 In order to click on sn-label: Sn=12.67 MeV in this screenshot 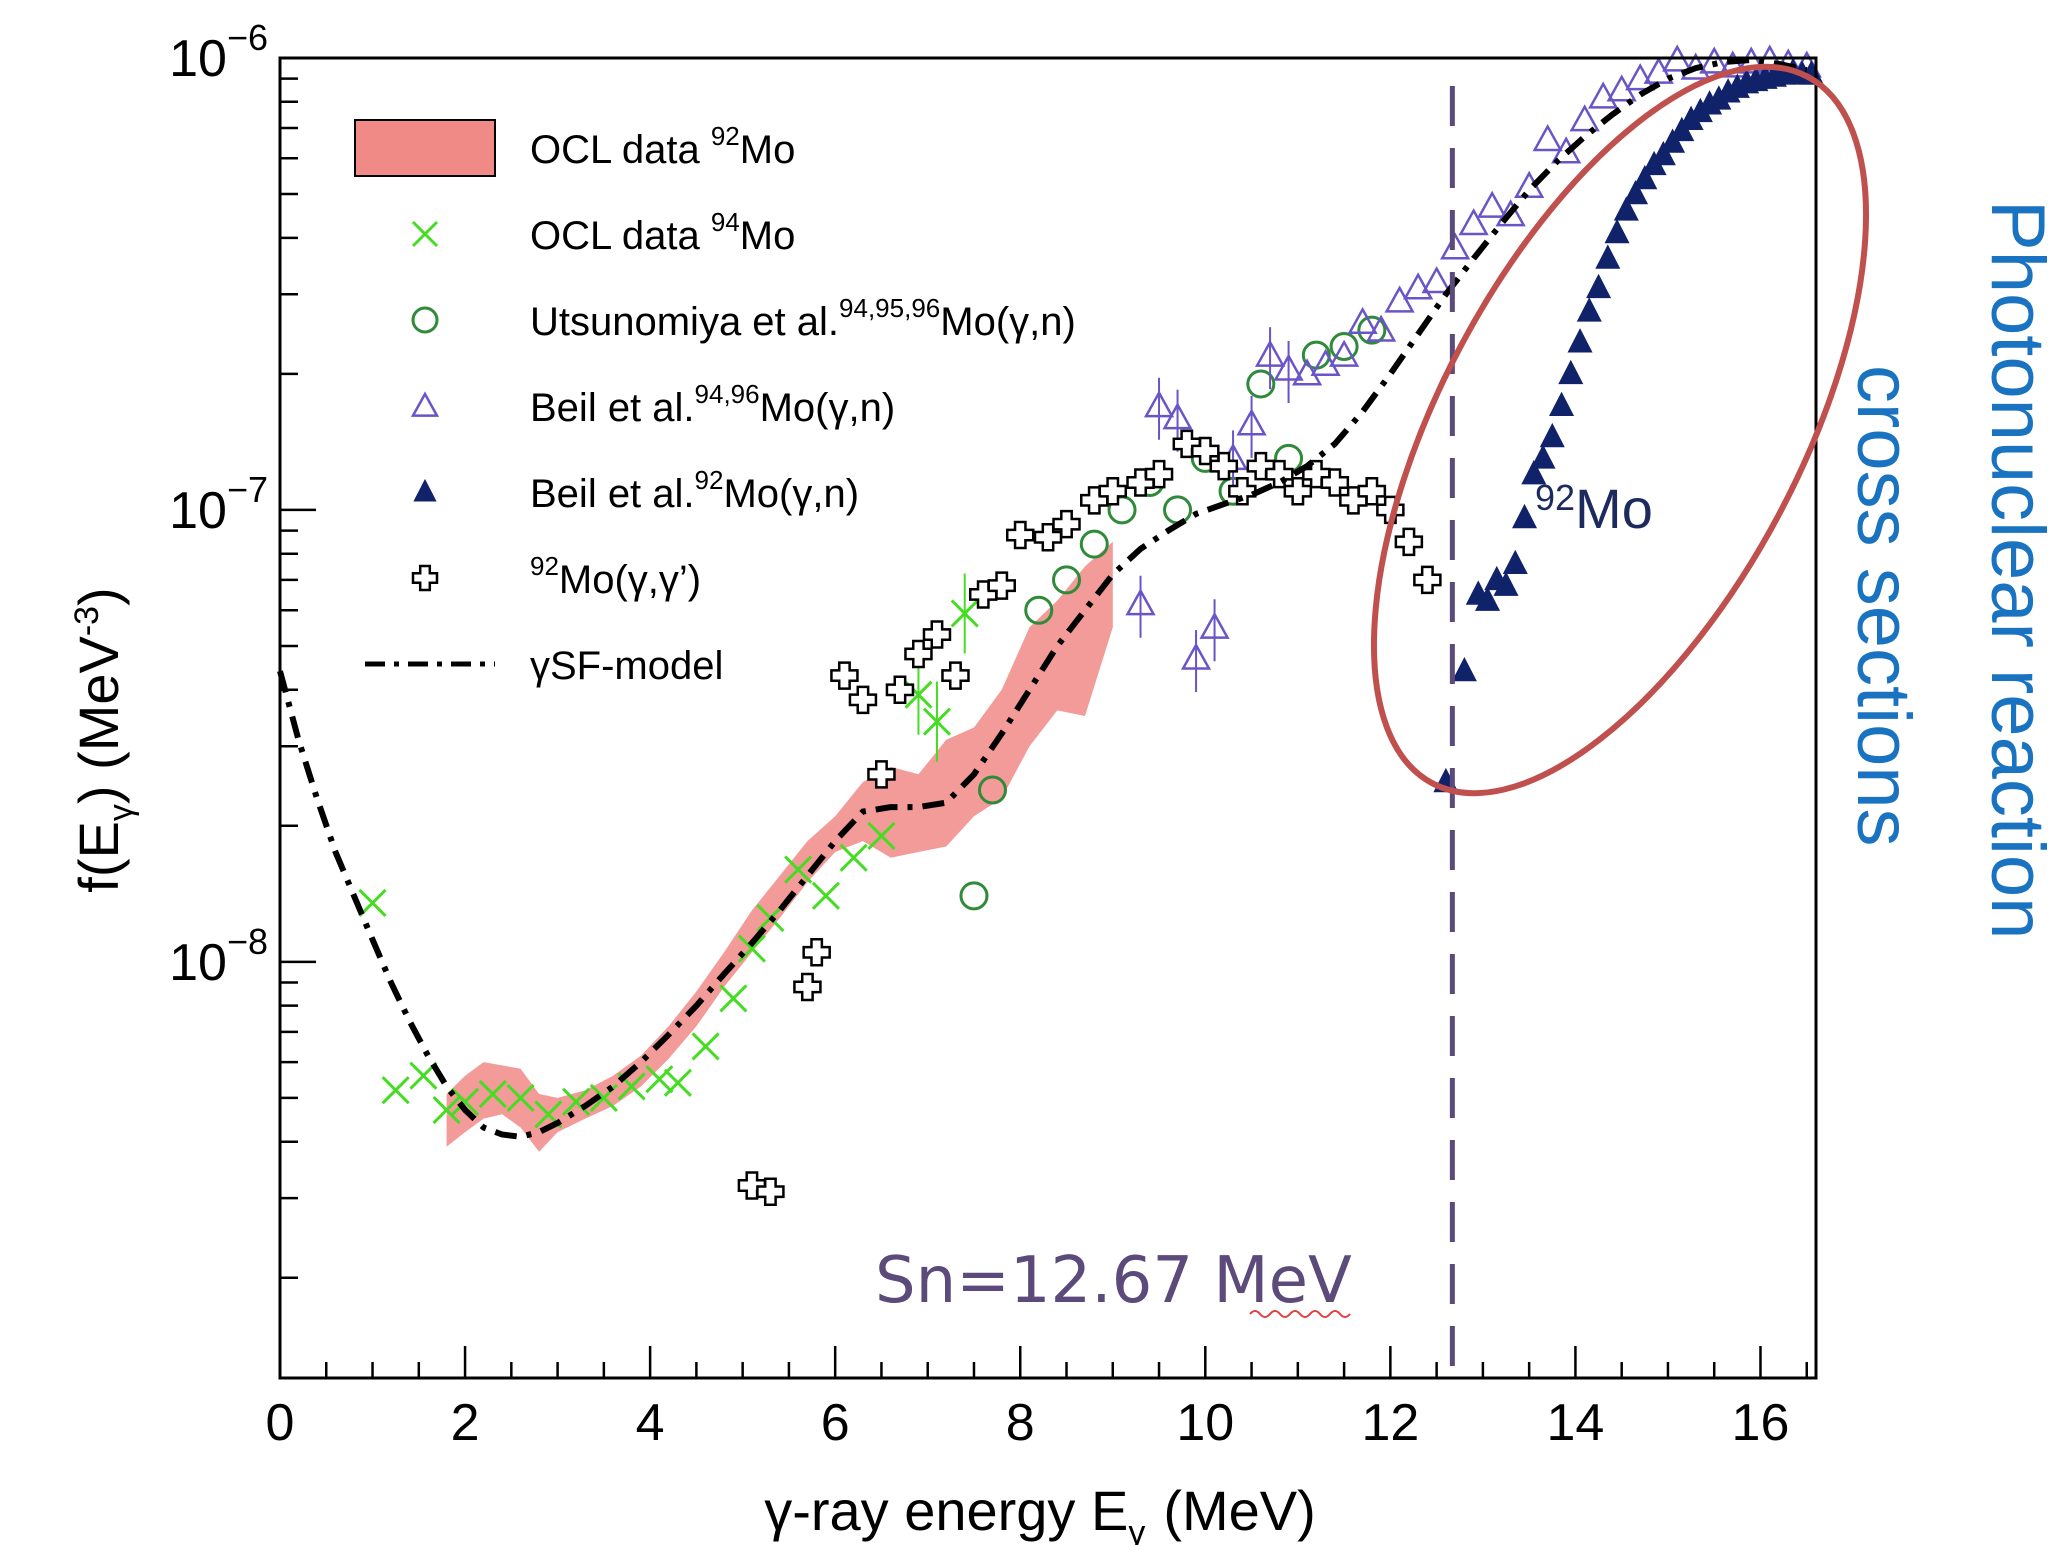, I will do `click(1113, 1281)`.